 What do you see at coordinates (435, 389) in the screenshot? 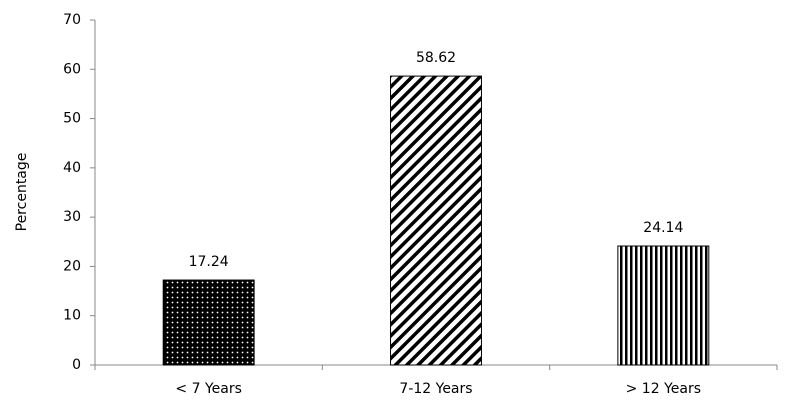
I see `x-tick-label: 7-12 Years` at bounding box center [435, 389].